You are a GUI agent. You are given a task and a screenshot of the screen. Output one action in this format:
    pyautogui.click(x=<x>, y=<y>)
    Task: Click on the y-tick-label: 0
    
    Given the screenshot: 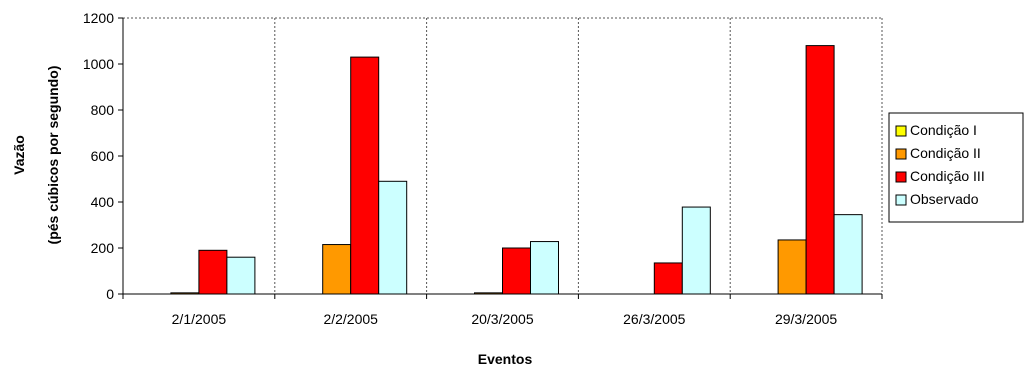 What is the action you would take?
    pyautogui.click(x=110, y=294)
    